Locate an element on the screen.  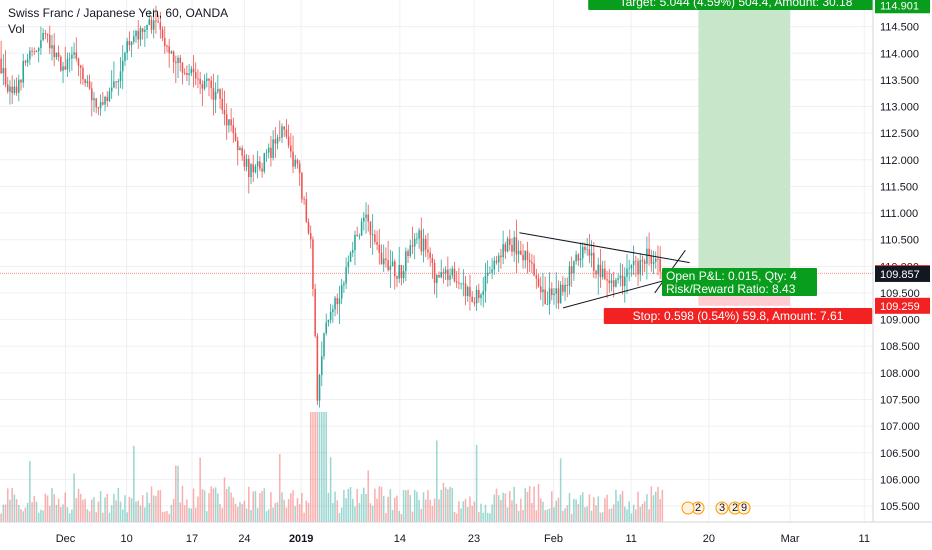
target-label-bg is located at coordinates (736, 5).